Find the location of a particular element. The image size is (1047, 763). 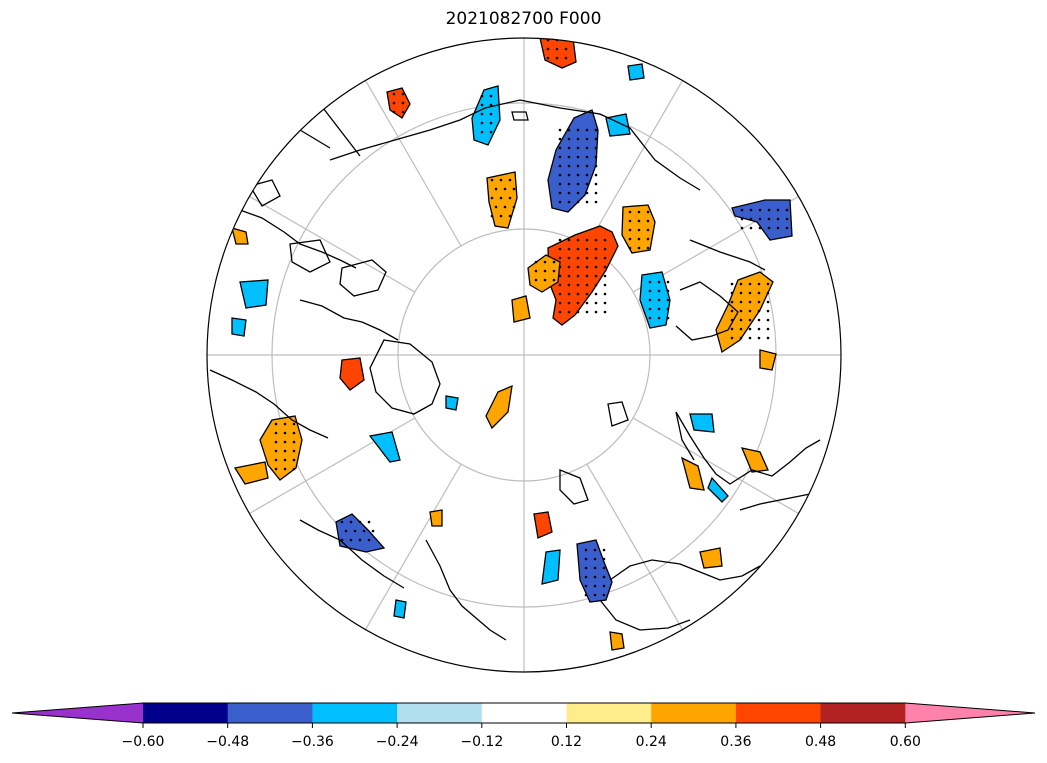

map-title: 2021082700 F000 is located at coordinates (523, 19).